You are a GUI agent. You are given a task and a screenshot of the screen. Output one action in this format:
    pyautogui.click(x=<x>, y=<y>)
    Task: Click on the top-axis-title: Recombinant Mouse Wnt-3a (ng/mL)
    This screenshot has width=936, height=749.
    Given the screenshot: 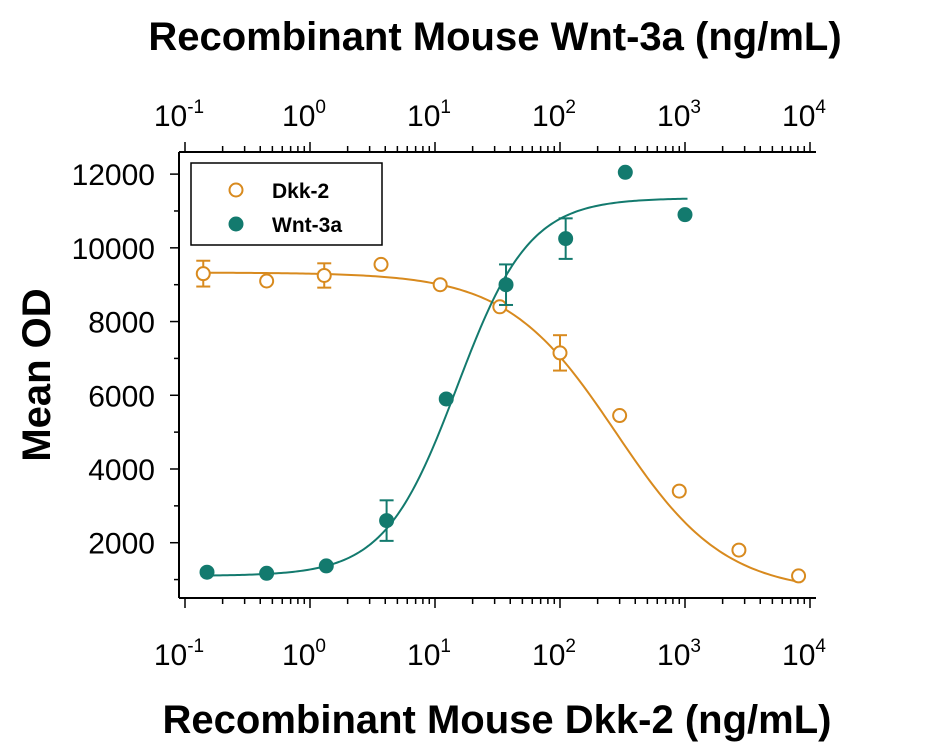 What is the action you would take?
    pyautogui.click(x=494, y=37)
    